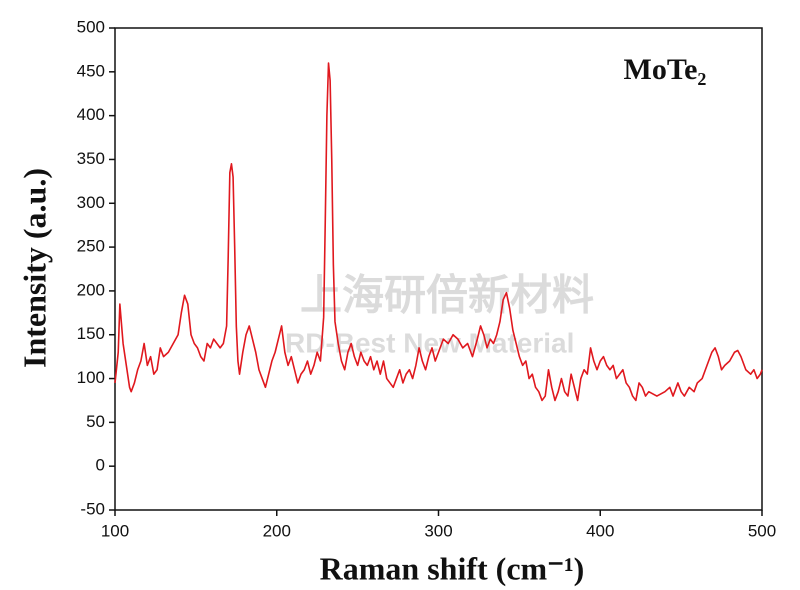 The image size is (800, 590). I want to click on y-axis-label: Intensity (a.u.), so click(34, 268).